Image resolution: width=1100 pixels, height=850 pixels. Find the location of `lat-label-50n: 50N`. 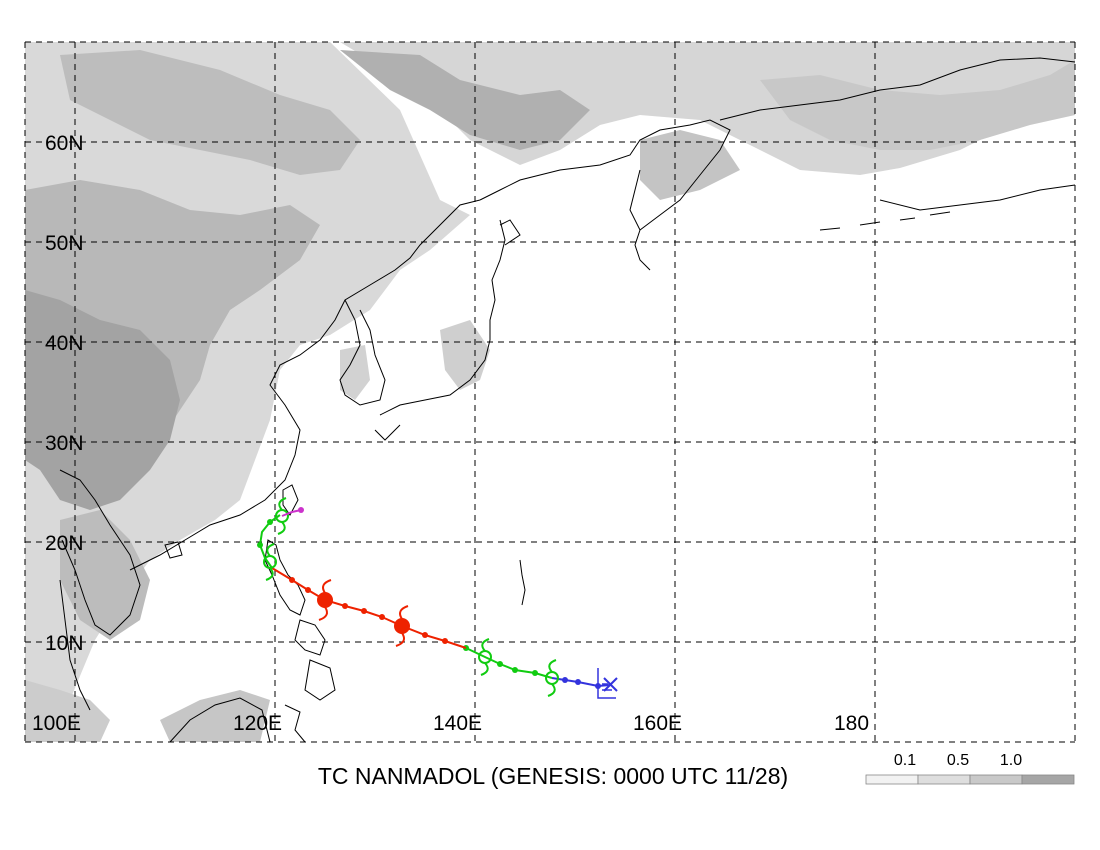

lat-label-50n: 50N is located at coordinates (64, 243).